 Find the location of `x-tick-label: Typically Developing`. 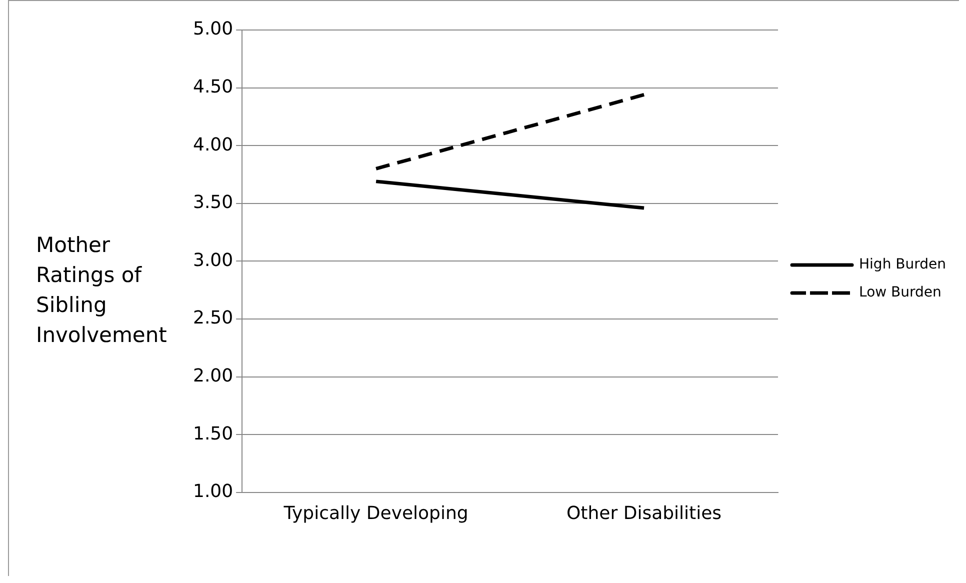

x-tick-label: Typically Developing is located at coordinates (375, 513).